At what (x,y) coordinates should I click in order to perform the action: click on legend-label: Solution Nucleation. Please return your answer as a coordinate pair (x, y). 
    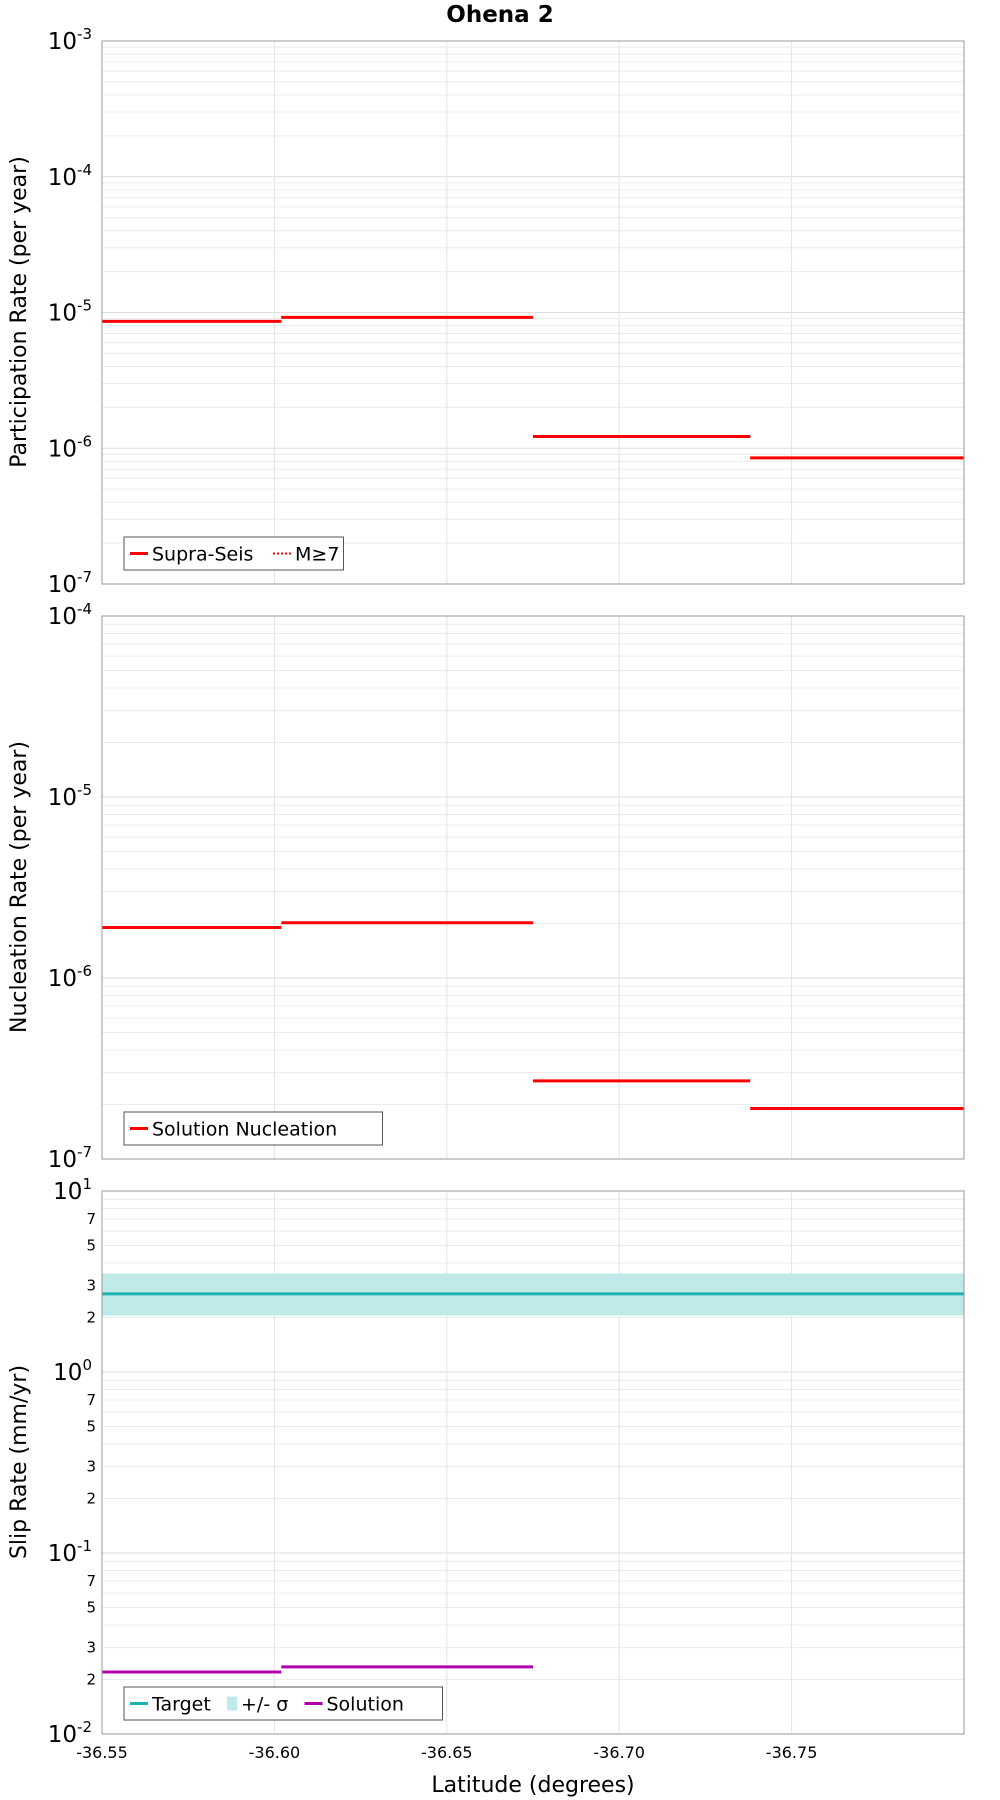
    Looking at the image, I should click on (244, 1130).